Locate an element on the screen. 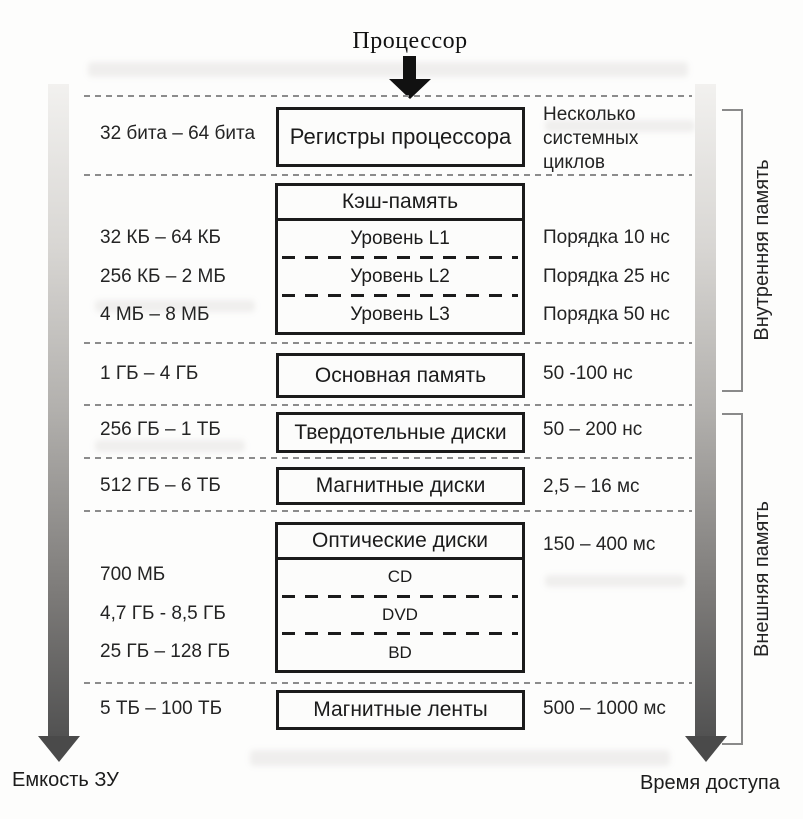 The image size is (803, 819). time-axis-arrowhead-icon is located at coordinates (706, 749).